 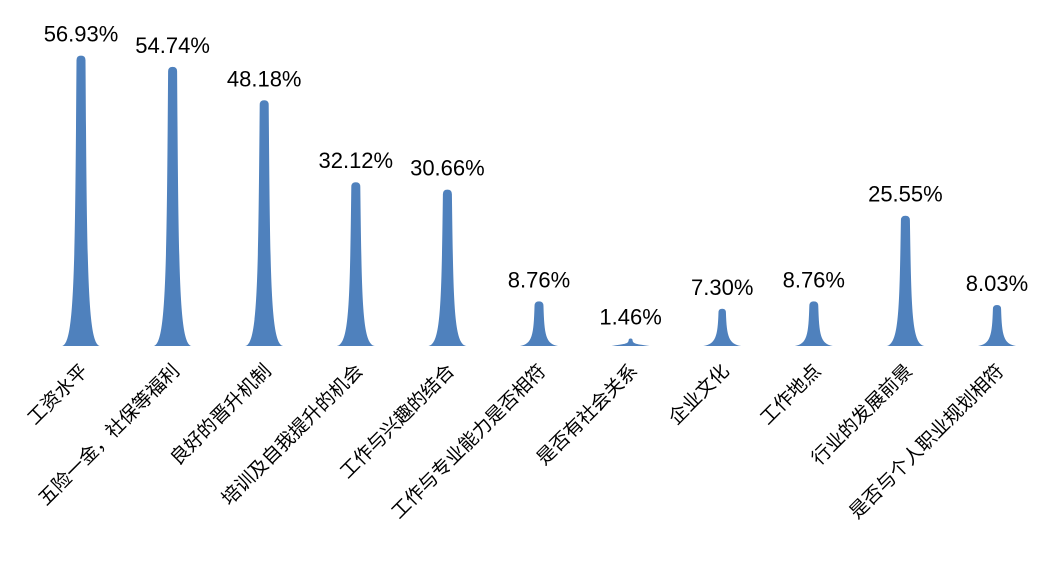 What do you see at coordinates (926, 441) in the screenshot?
I see `x-tick-label: 是否与个人职业规划相符` at bounding box center [926, 441].